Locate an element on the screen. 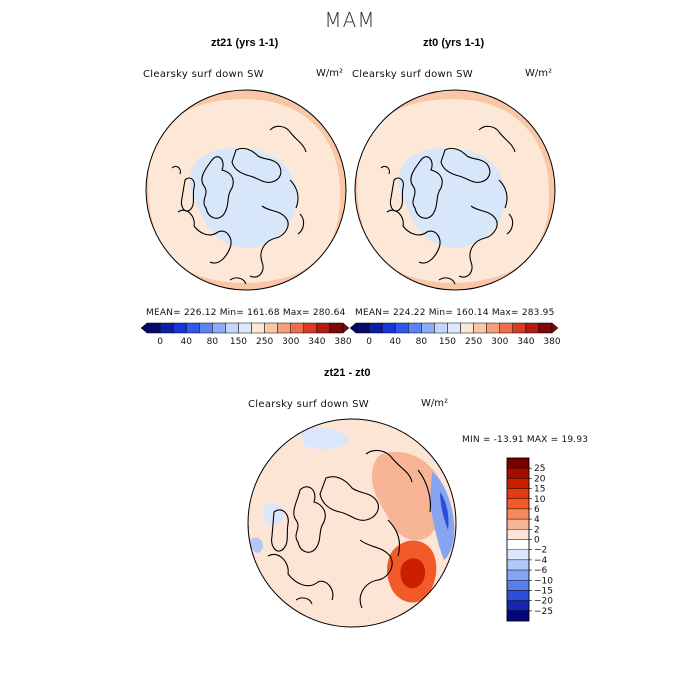  panel3-colorbar-tick-label: −6 is located at coordinates (541, 571).